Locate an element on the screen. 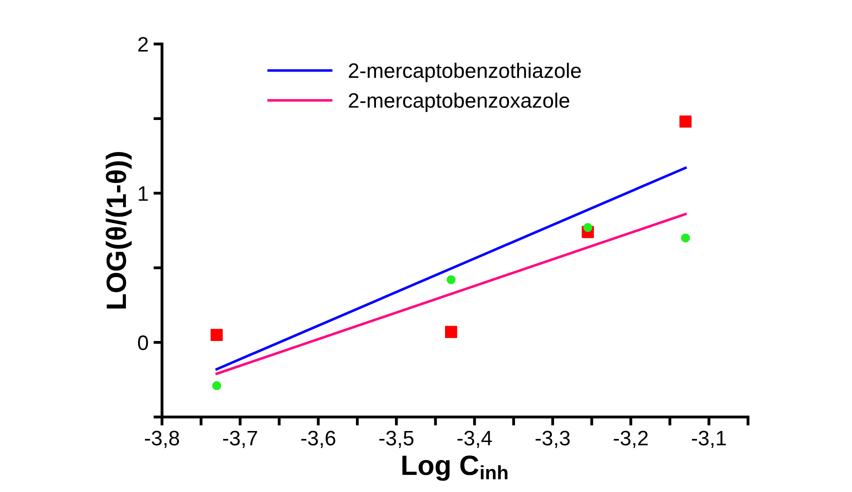  legend-label: 2-mercaptobenzothiazole is located at coordinates (464, 72).